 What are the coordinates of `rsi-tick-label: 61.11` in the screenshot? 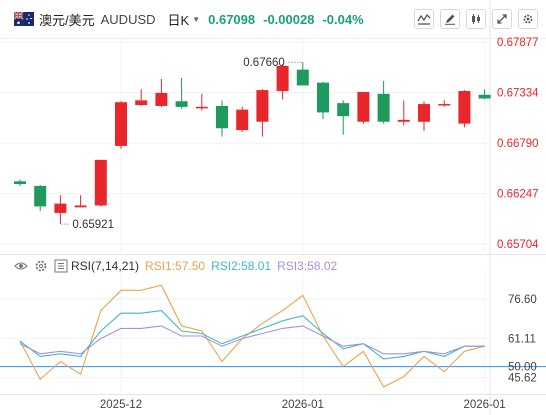 It's located at (522, 339).